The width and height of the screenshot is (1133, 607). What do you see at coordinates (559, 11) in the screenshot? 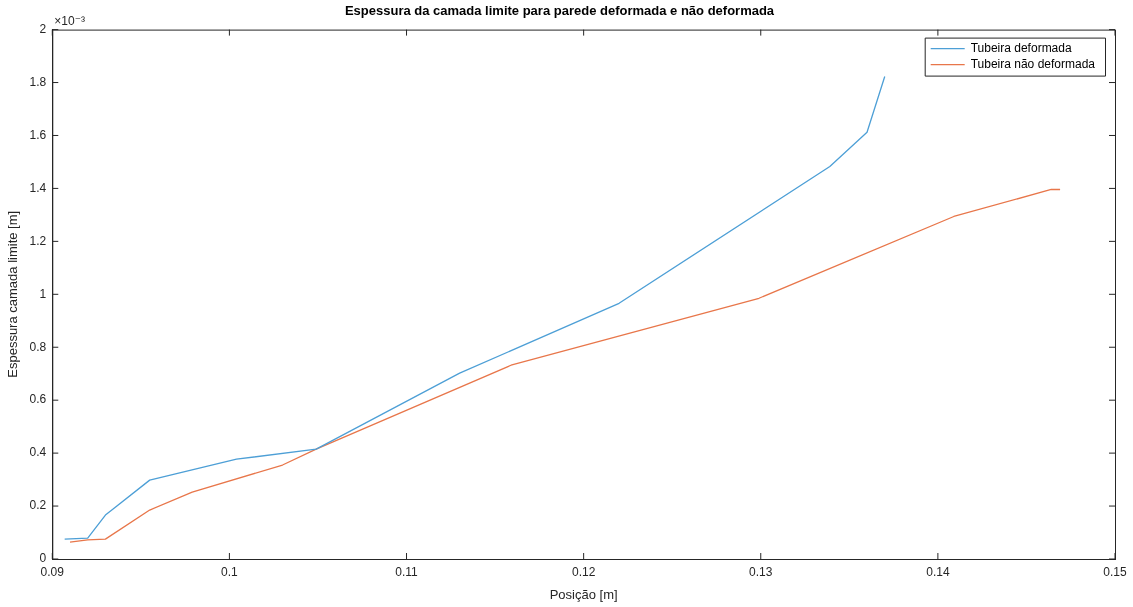
I see `chart-title: Espessura da camada limite para parede deformada e não deformada` at bounding box center [559, 11].